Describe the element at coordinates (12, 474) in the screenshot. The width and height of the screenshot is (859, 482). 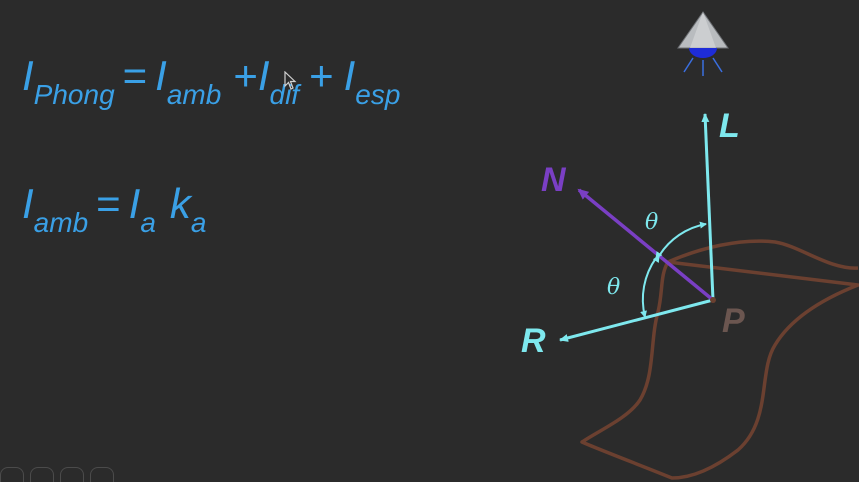
I see `prev-slide-icon` at that location.